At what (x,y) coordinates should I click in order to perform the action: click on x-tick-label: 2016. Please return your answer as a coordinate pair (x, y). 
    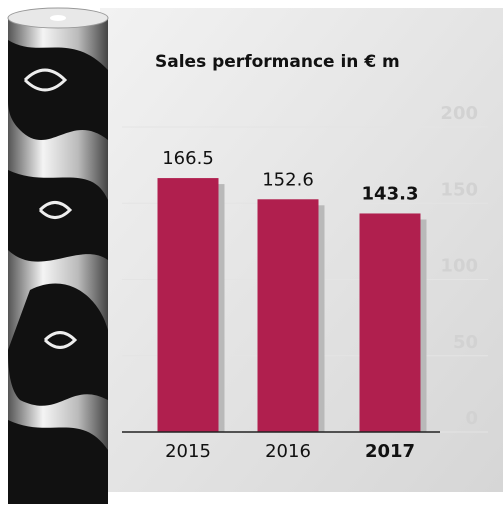
    Looking at the image, I should click on (288, 451).